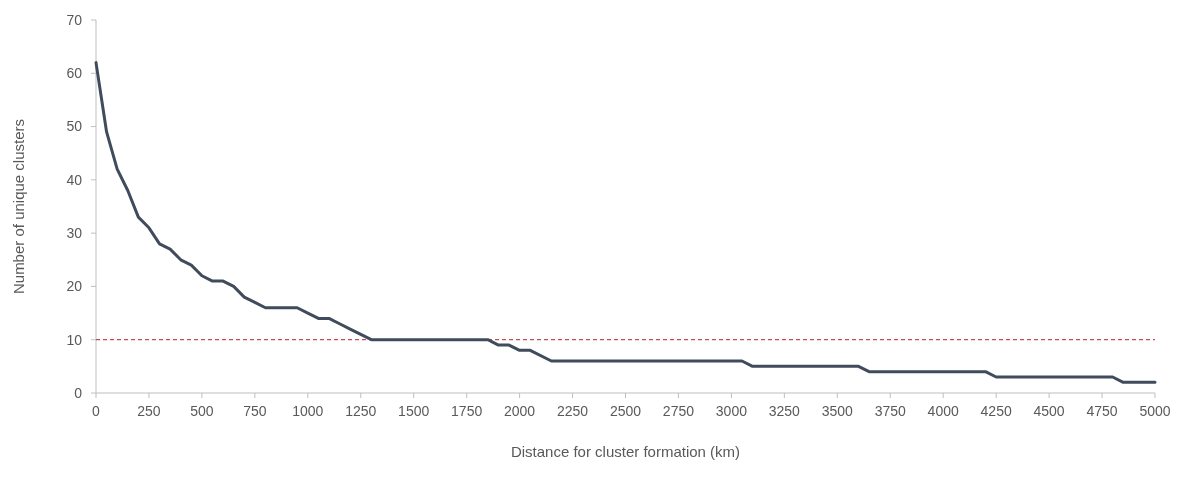  What do you see at coordinates (731, 411) in the screenshot?
I see `x-tick-label: 3000` at bounding box center [731, 411].